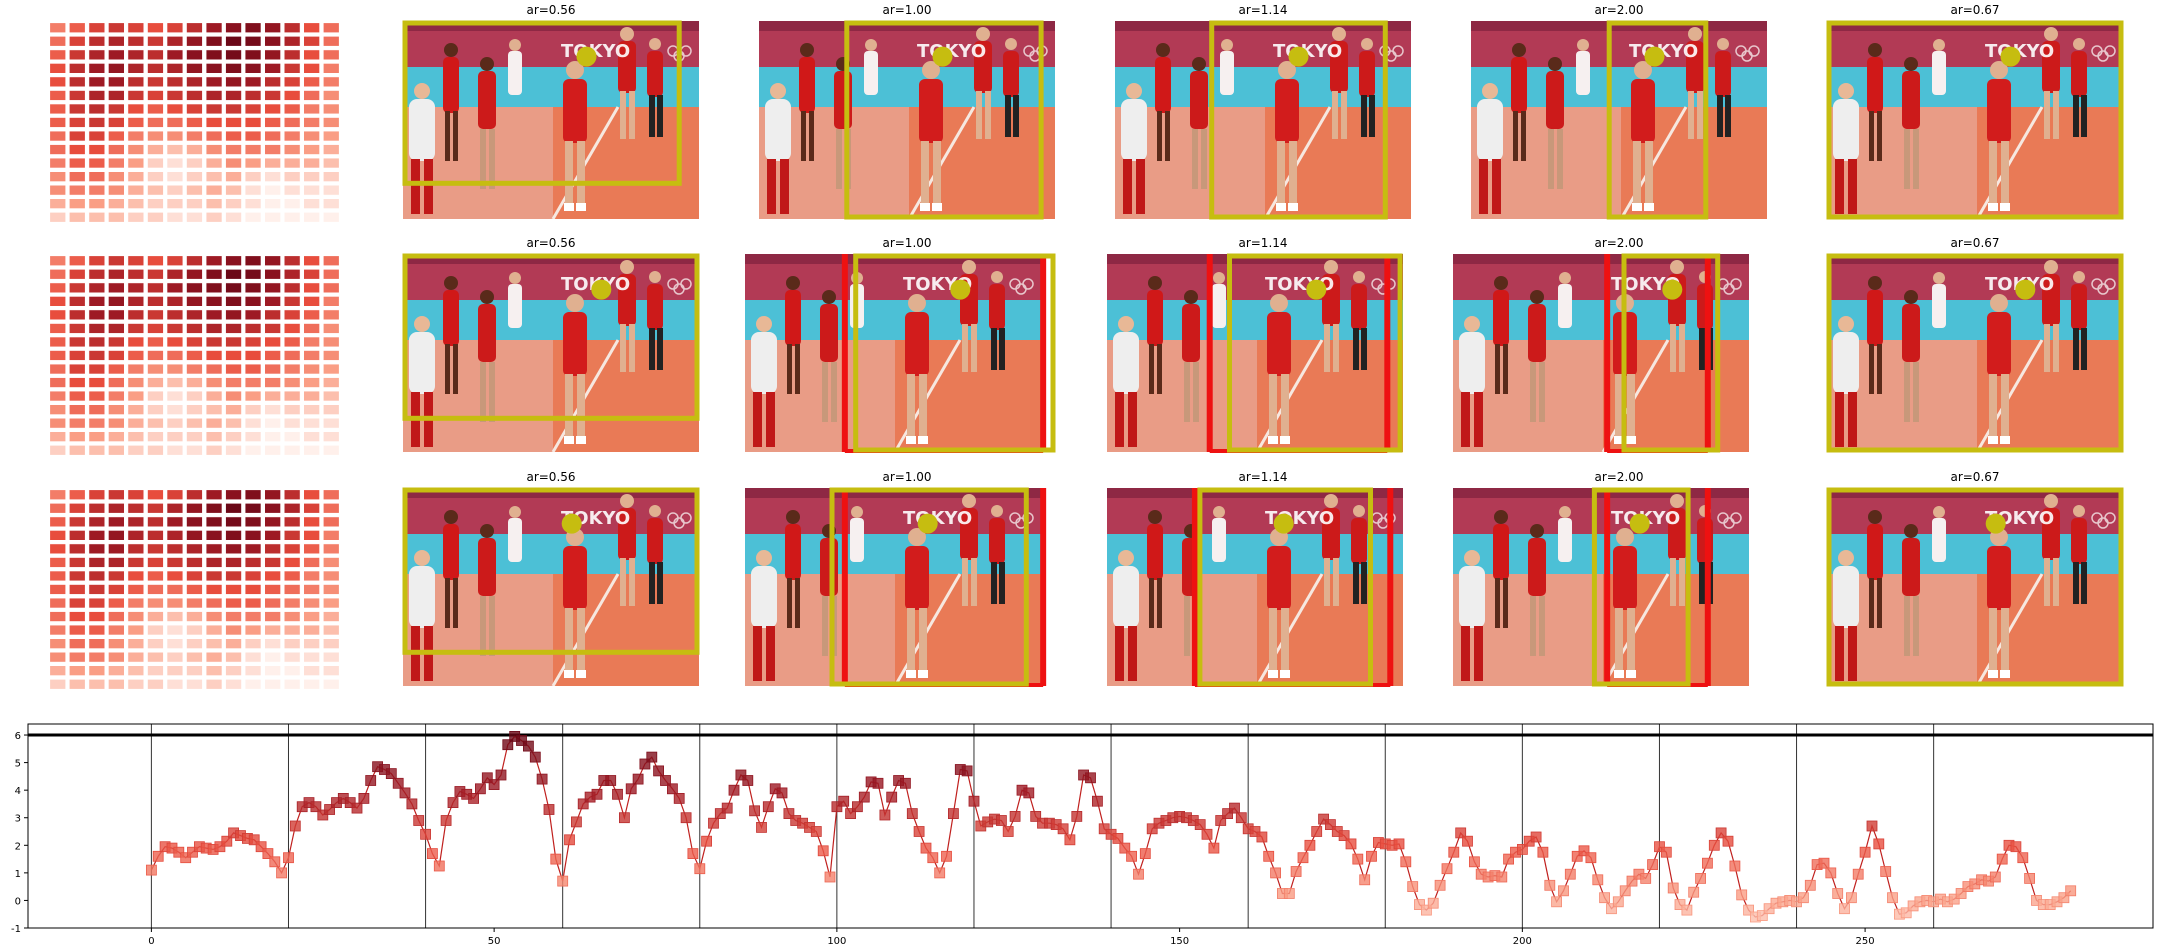 The width and height of the screenshot is (2161, 952). What do you see at coordinates (1179, 941) in the screenshot?
I see `x-tick-label: 150` at bounding box center [1179, 941].